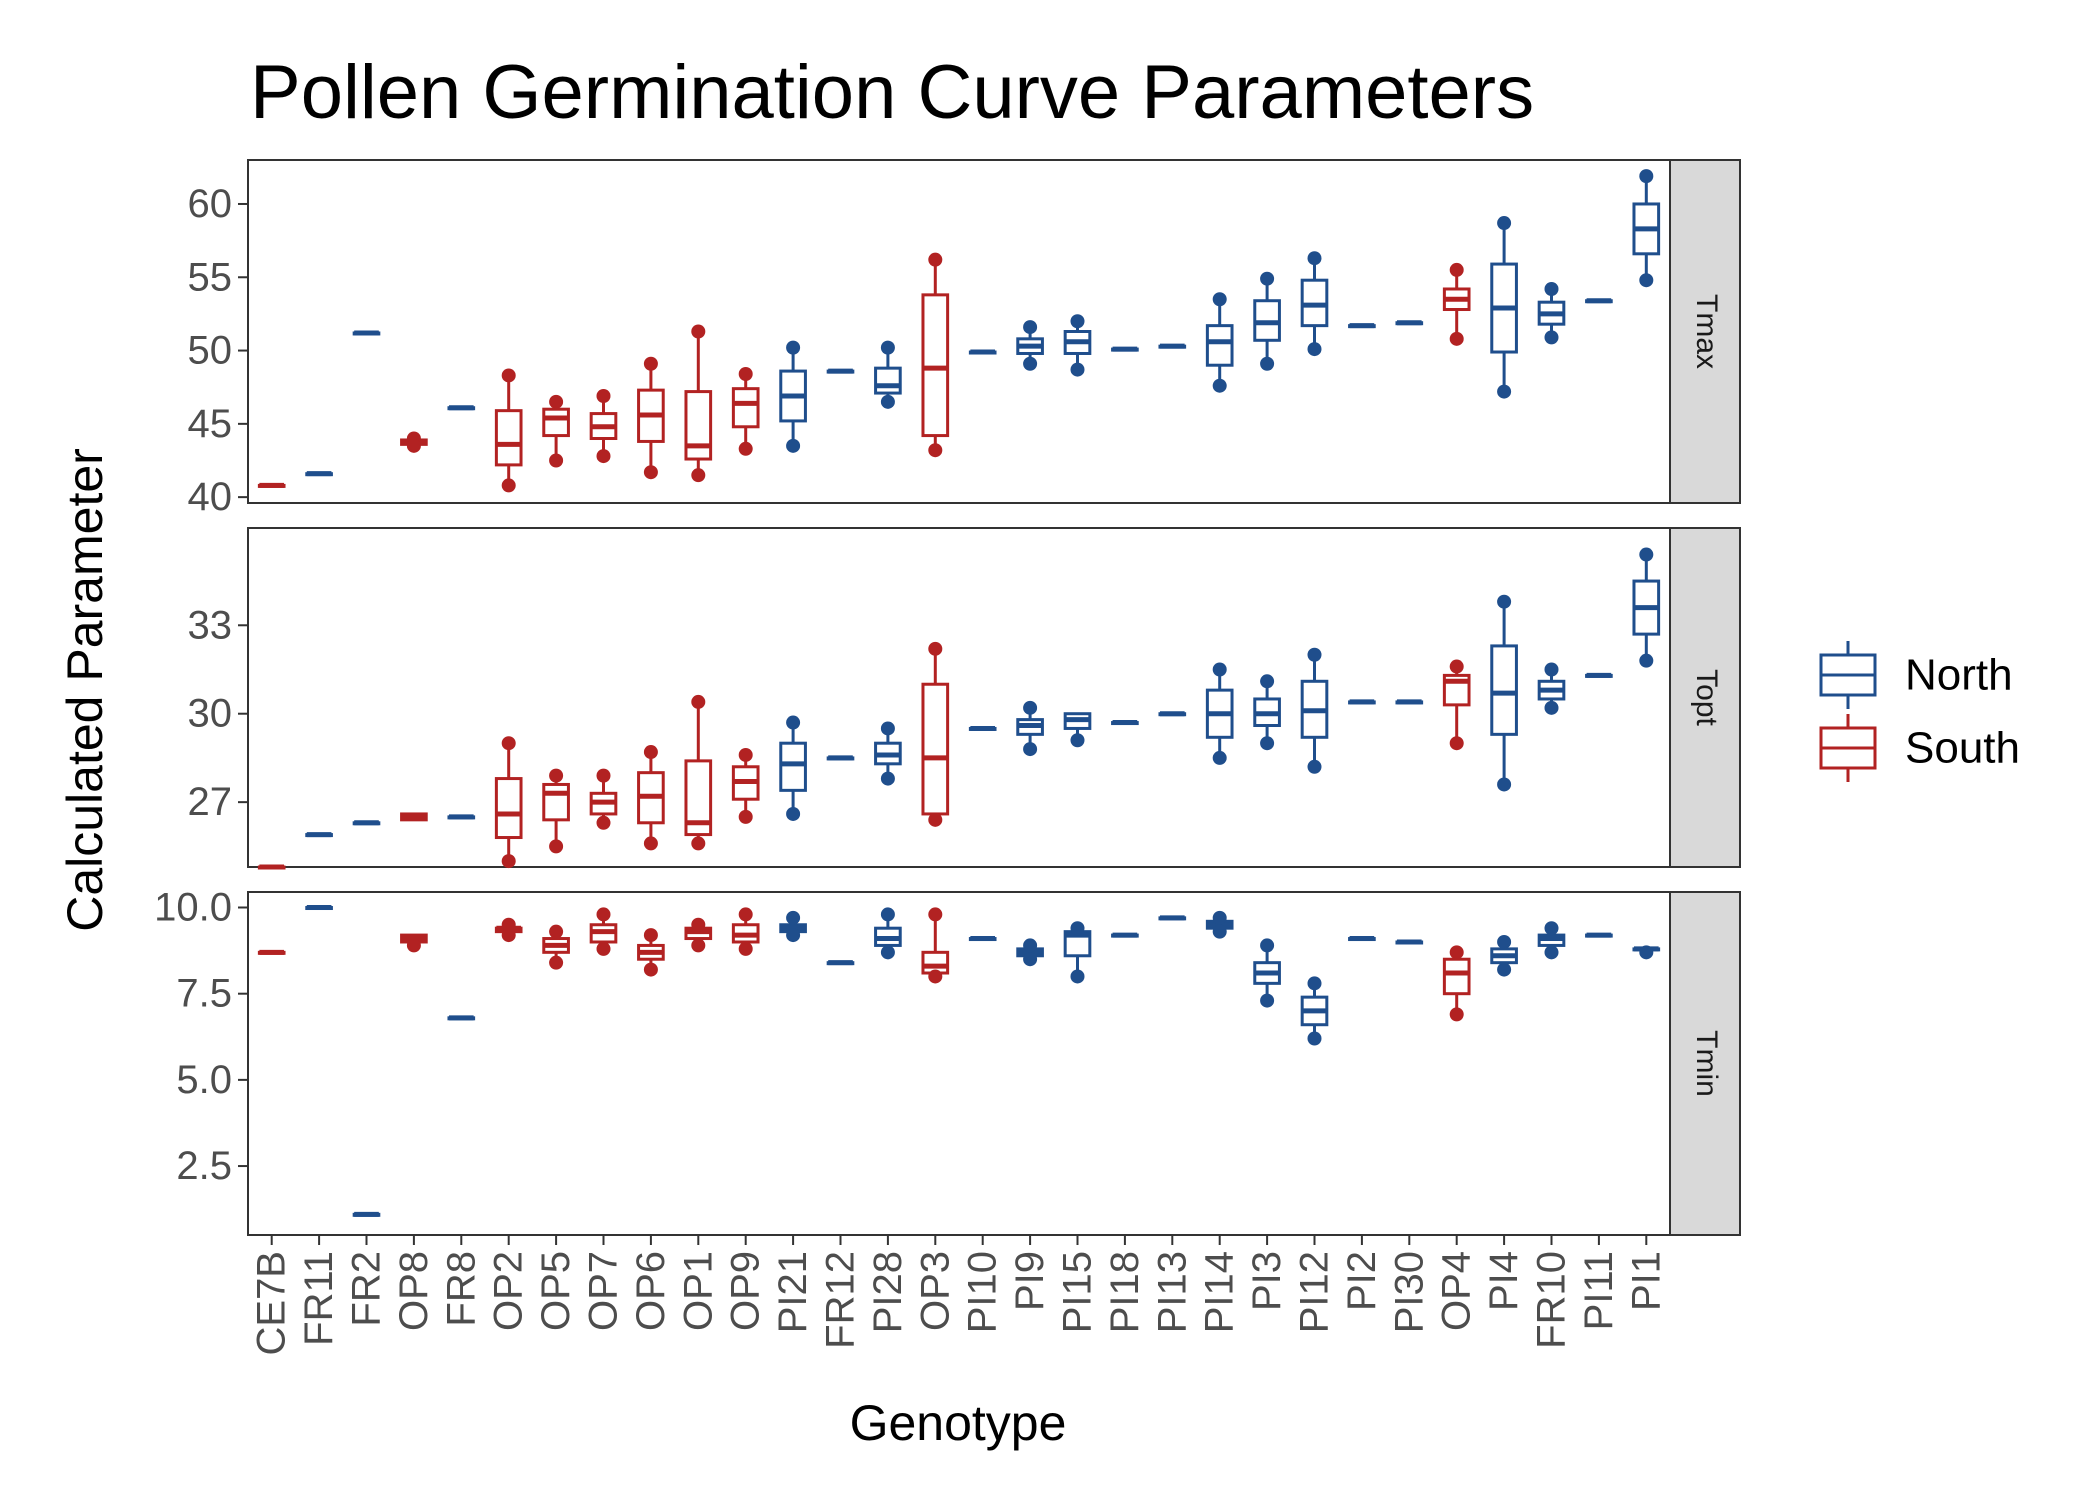 This screenshot has height=1500, width=2100. Describe the element at coordinates (1125, 935) in the screenshot. I see `box-pi18` at that location.